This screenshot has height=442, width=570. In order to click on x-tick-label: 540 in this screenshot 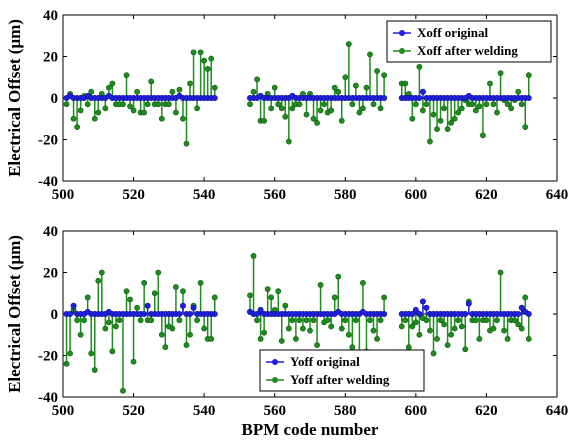, I will do `click(204, 195)`.